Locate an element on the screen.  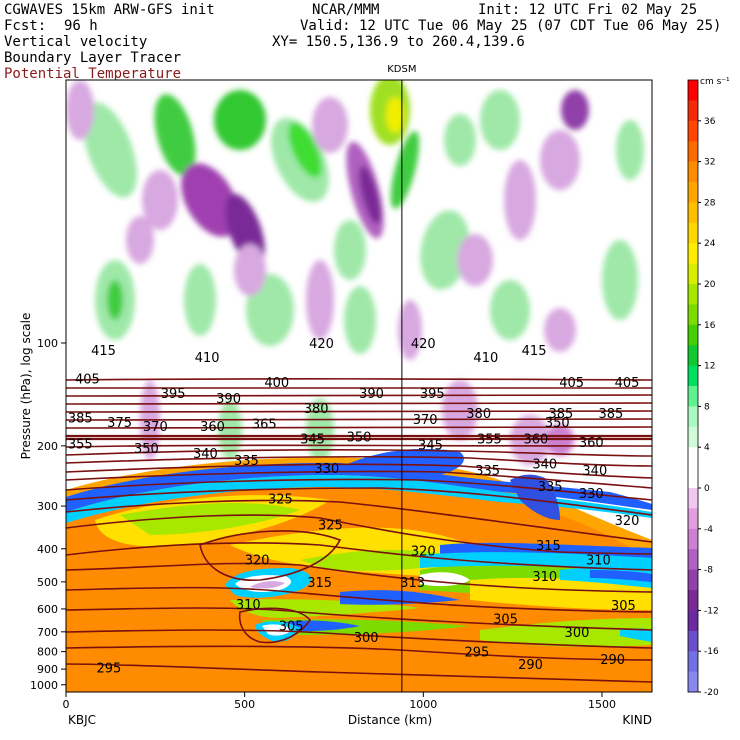
model-title: CGWAVES 15km ARW-GFS init is located at coordinates (109, 10).